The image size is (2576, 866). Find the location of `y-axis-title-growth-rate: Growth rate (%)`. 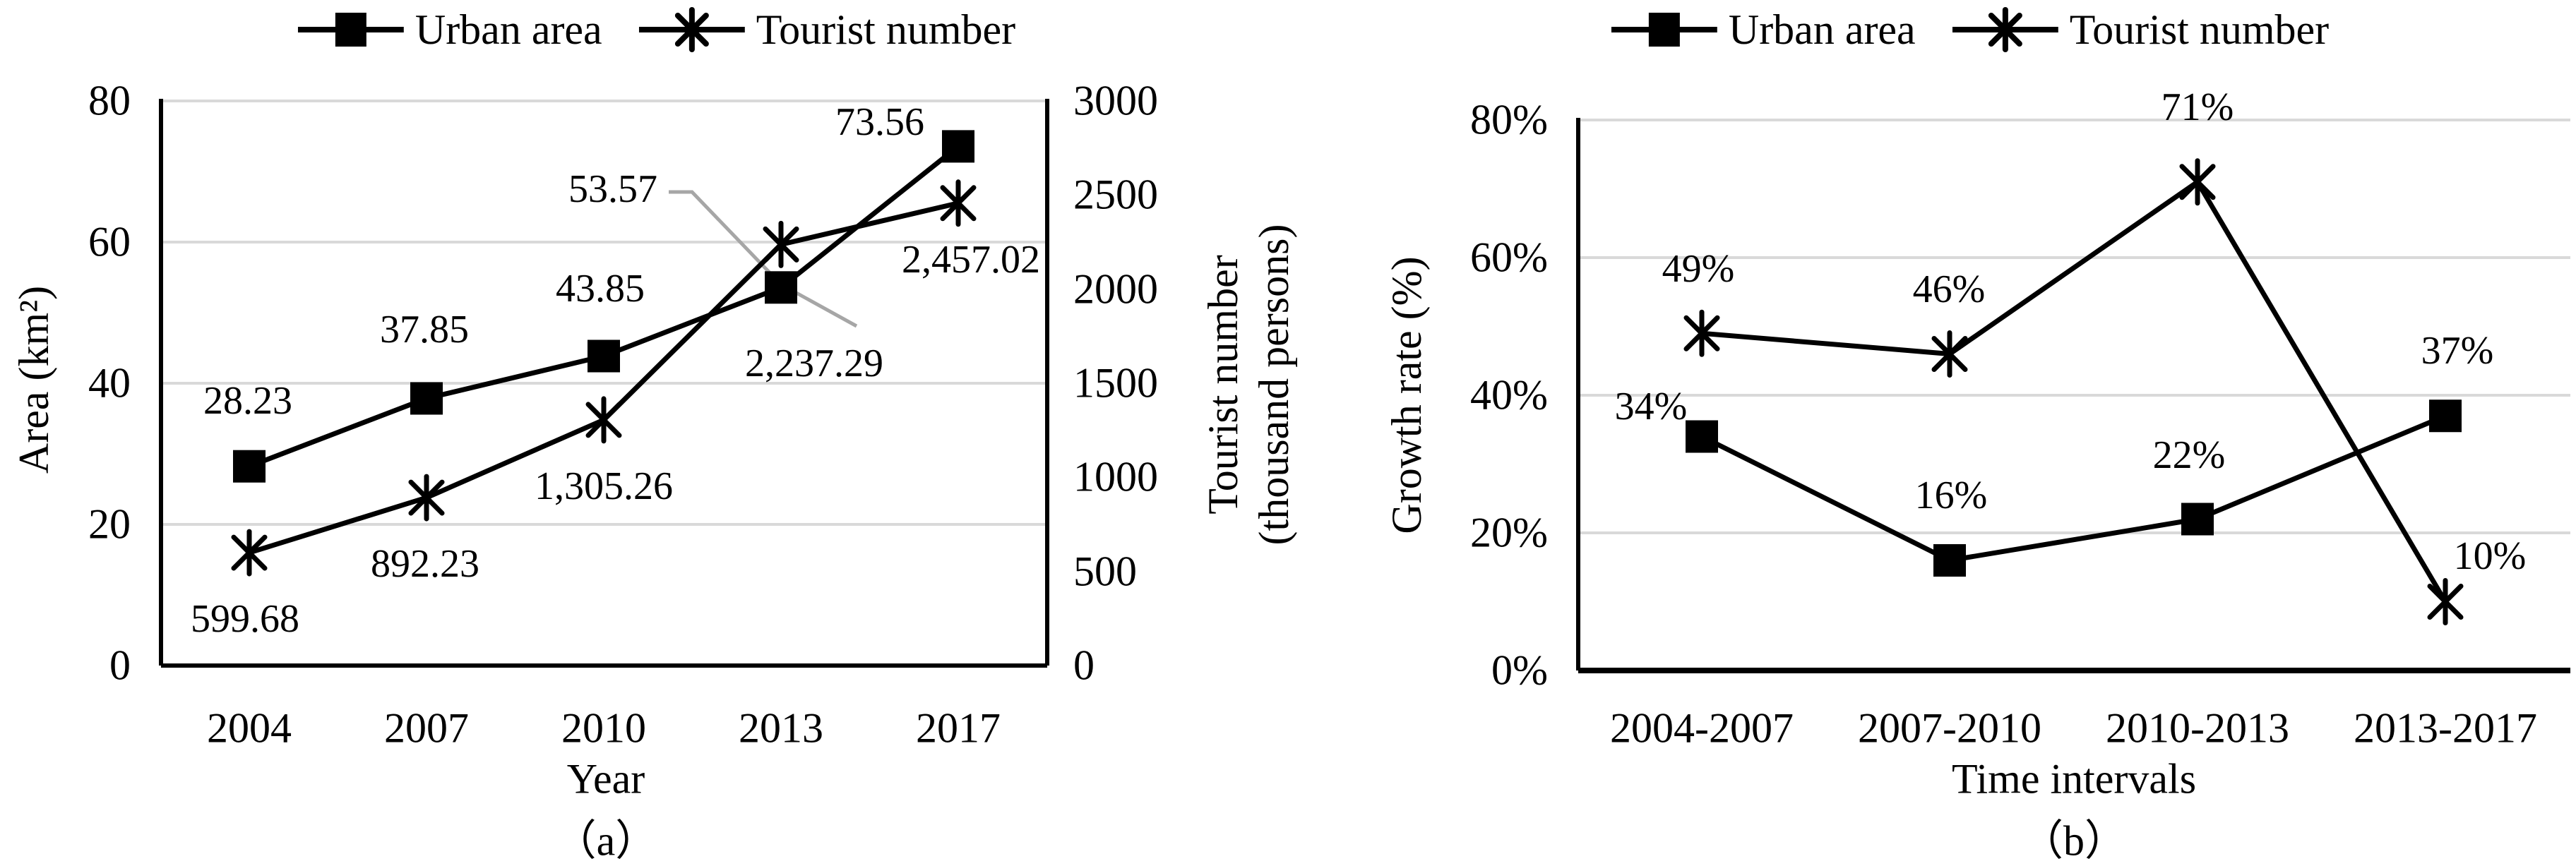

y-axis-title-growth-rate: Growth rate (%) is located at coordinates (1406, 395).